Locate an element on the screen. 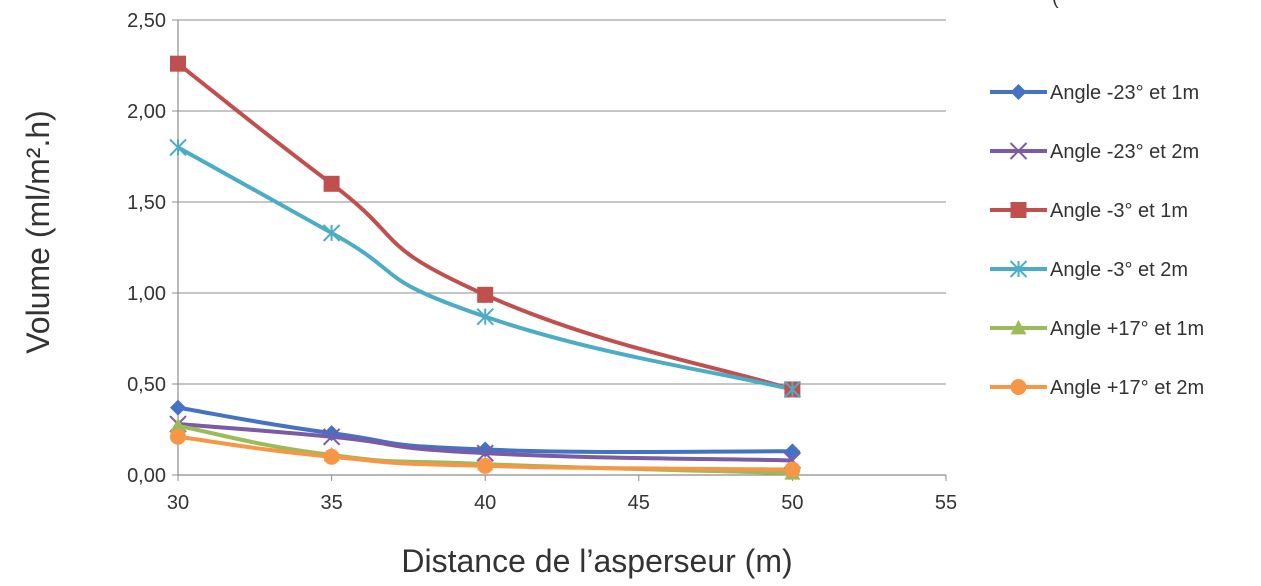 This screenshot has height=586, width=1261. y-tick-label: 0,00 is located at coordinates (146, 476).